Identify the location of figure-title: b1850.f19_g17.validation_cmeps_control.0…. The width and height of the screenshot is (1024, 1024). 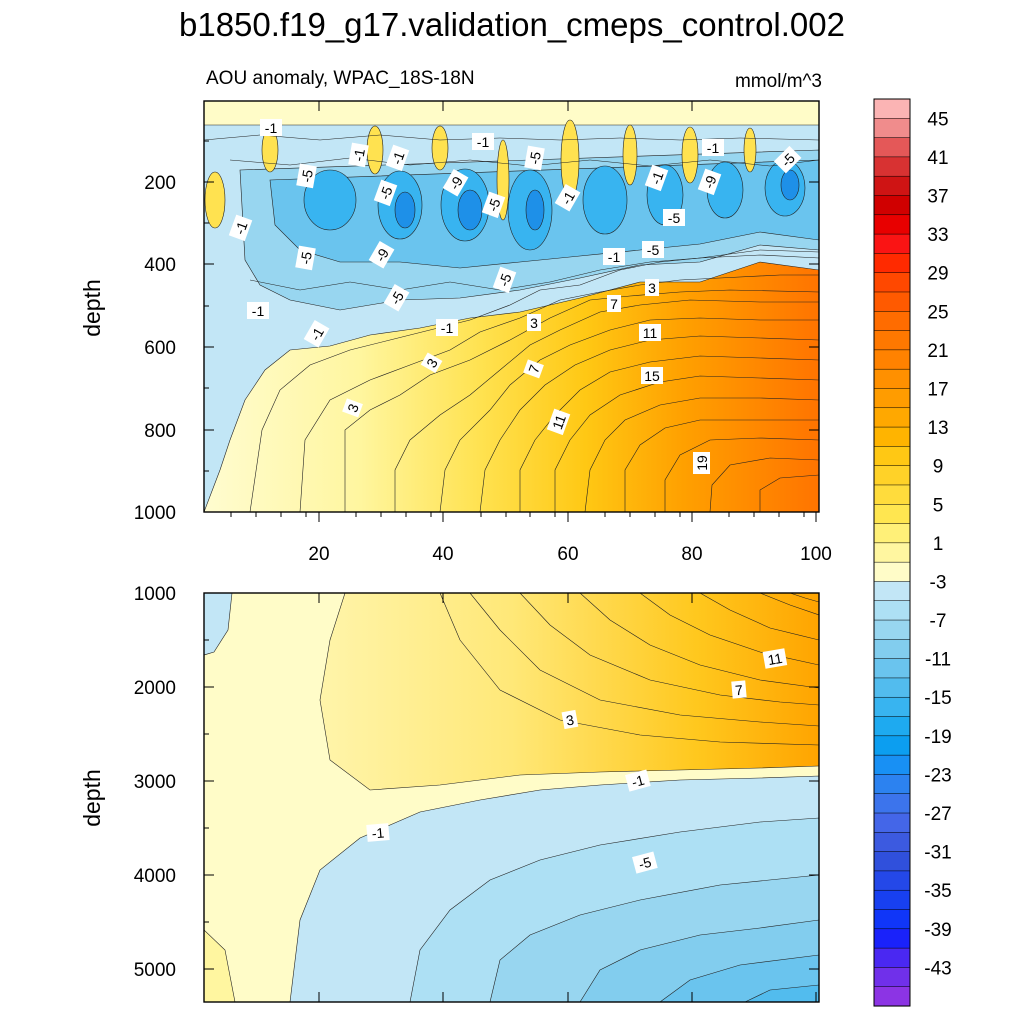
(512, 24).